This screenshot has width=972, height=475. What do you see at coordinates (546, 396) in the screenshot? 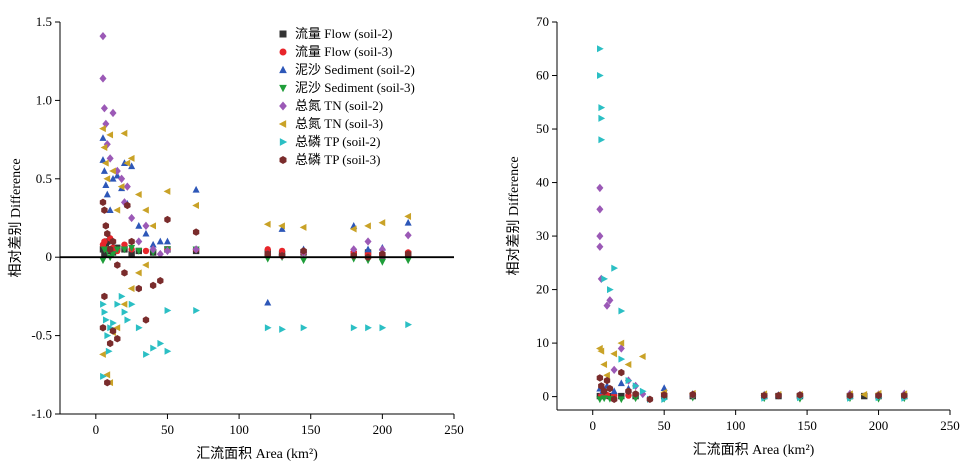
I see `y-tick-label: 0` at bounding box center [546, 396].